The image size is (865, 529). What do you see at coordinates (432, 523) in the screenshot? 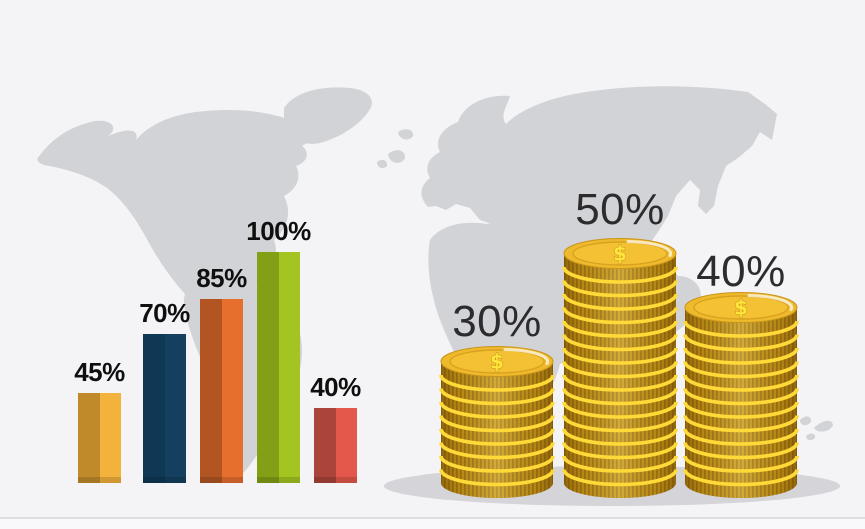
I see `floor-strip` at bounding box center [432, 523].